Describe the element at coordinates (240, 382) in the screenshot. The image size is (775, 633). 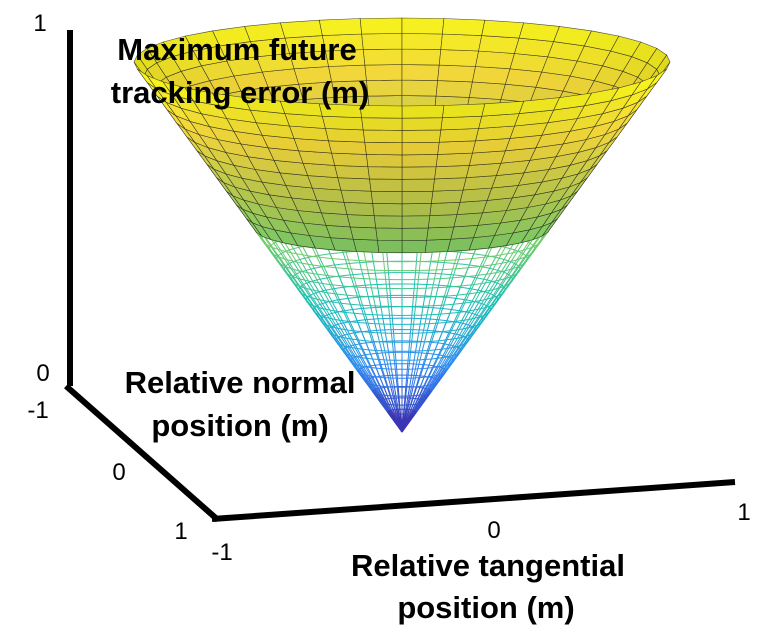
I see `y-axis-title-line: Relative normal` at that location.